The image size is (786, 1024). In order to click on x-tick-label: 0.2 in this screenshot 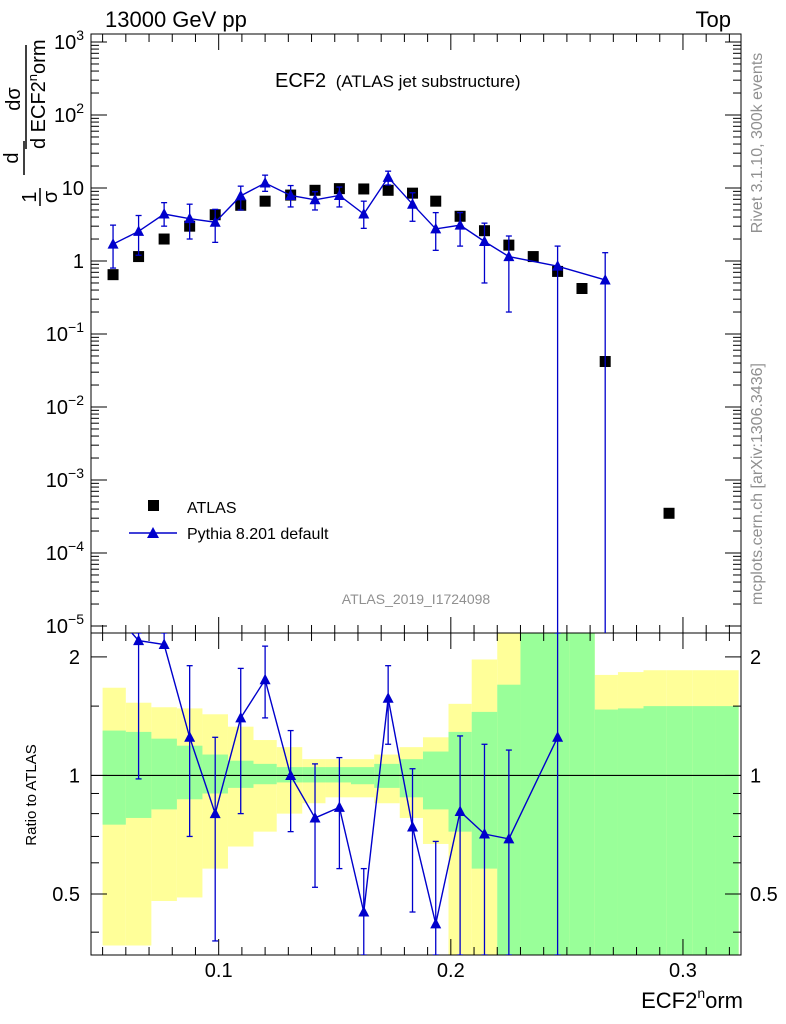, I will do `click(451, 971)`.